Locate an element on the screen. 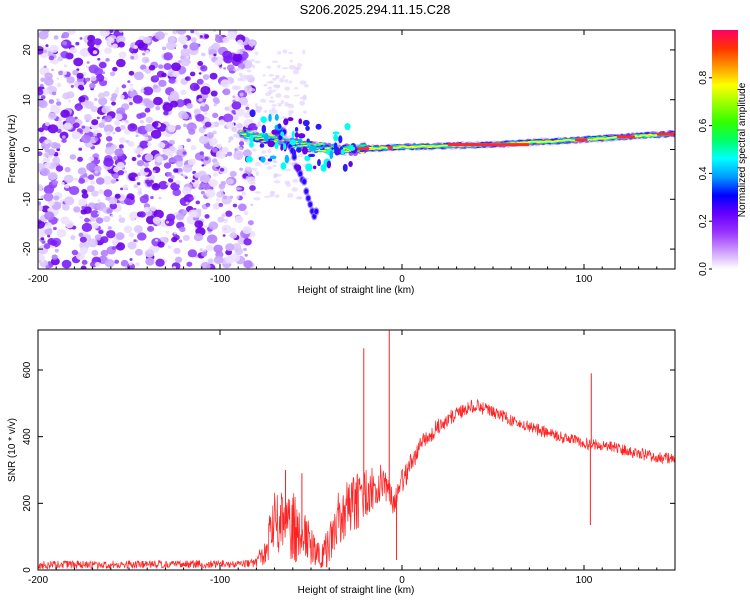 Image resolution: width=750 pixels, height=600 pixels. colorbar-tick-label: 0.4 is located at coordinates (703, 173).